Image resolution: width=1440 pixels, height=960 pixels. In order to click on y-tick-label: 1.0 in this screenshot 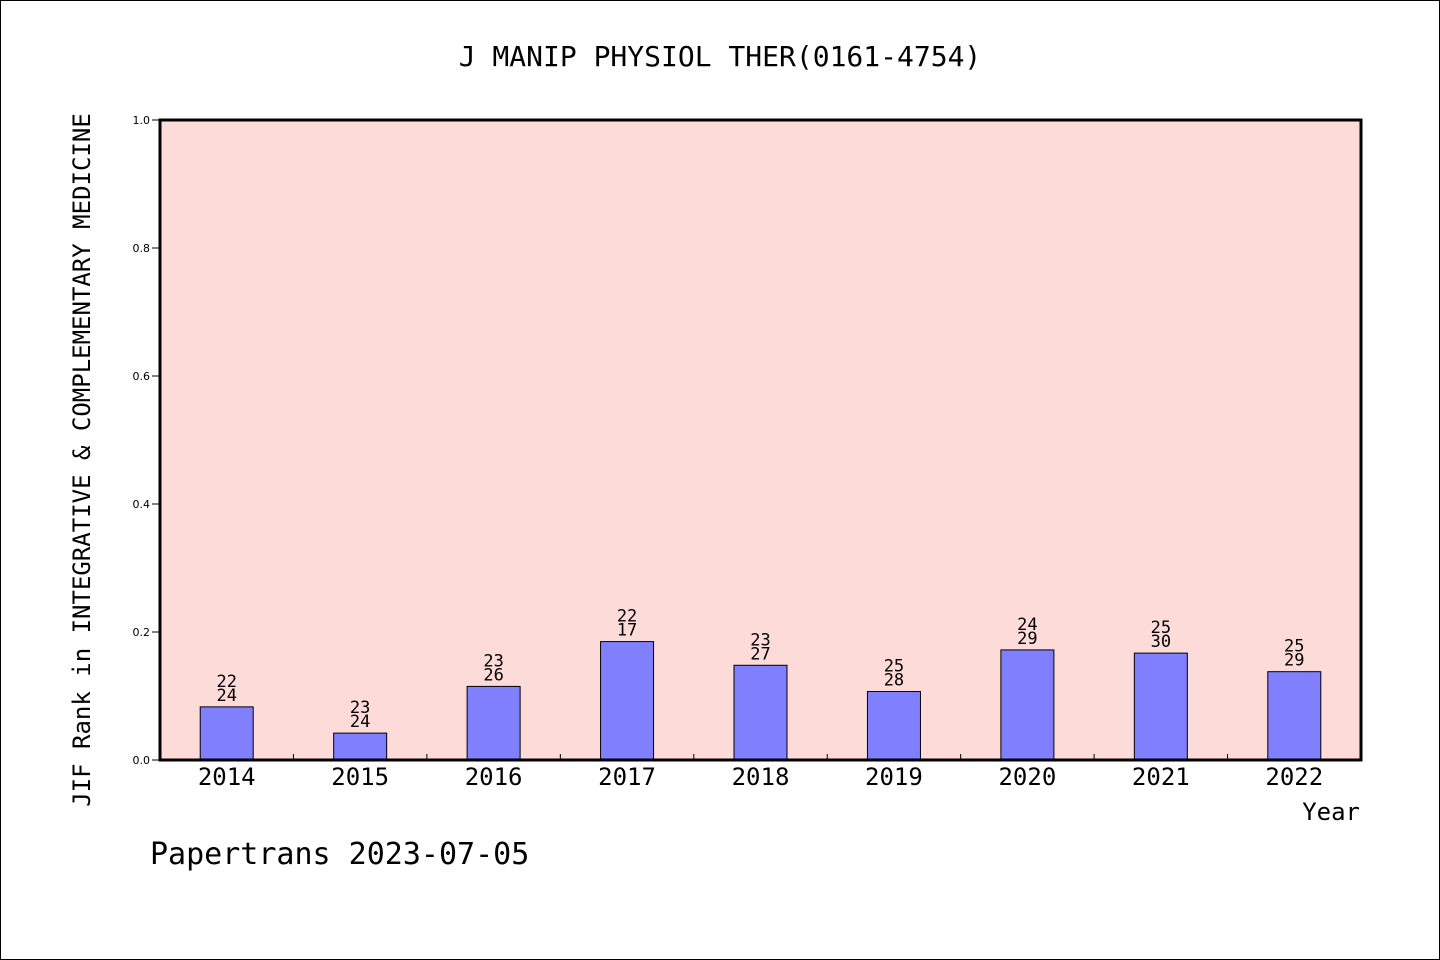, I will do `click(142, 120)`.